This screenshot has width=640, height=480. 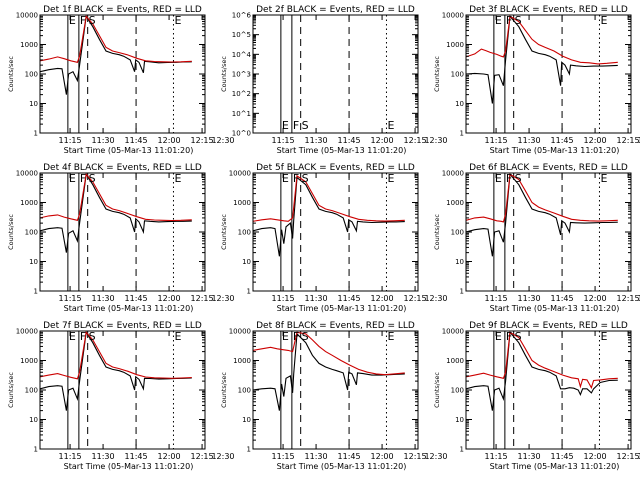 I want to click on panel-title: Det 8f BLACK = Events, RED = LLD, so click(x=335, y=326).